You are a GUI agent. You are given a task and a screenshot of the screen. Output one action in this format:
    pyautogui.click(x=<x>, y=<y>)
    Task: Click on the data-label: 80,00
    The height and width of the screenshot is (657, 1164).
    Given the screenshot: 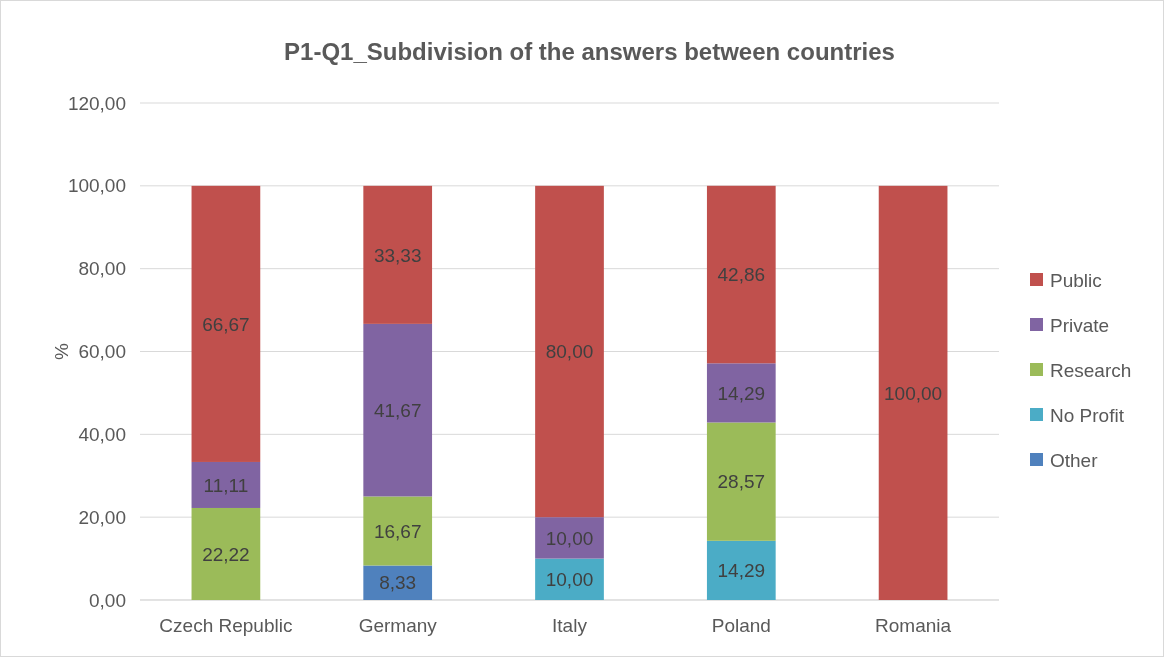 What is the action you would take?
    pyautogui.click(x=569, y=352)
    